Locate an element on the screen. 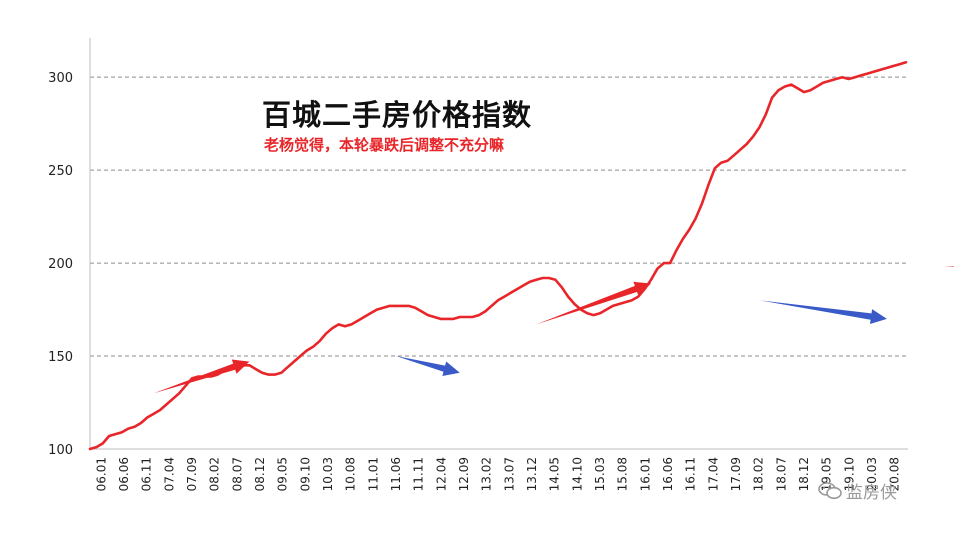 This screenshot has width=954, height=534. chart-subtitle: 老杨觉得，本轮暴跌后调整不充分嘛 is located at coordinates (384, 145).